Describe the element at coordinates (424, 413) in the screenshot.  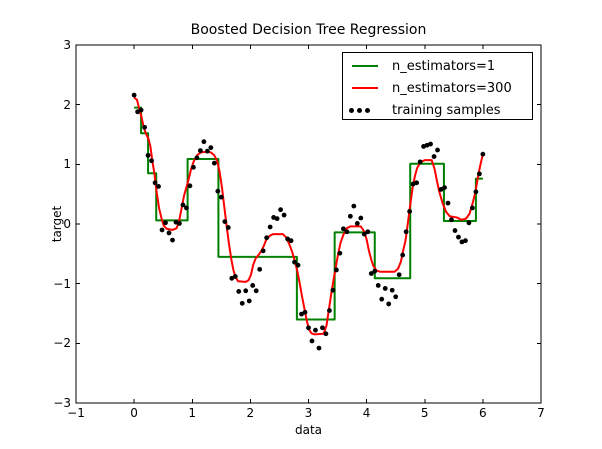
I see `x-tick-label: 5` at that location.